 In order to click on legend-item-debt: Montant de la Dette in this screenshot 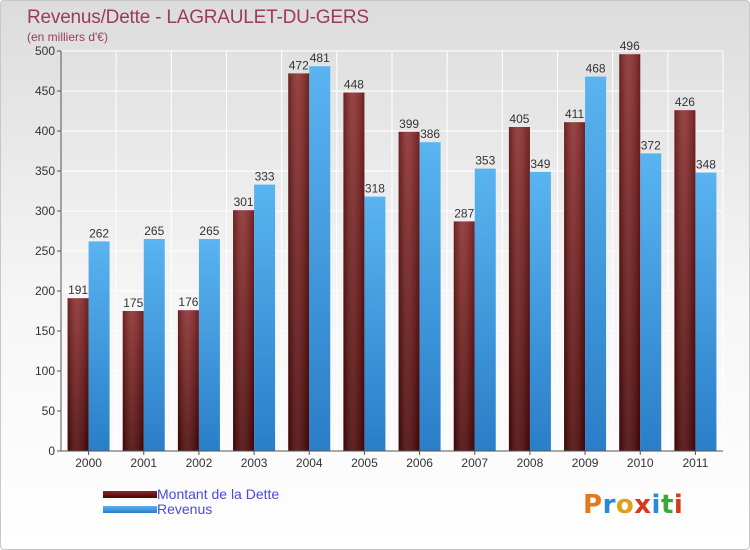, I will do `click(191, 494)`.